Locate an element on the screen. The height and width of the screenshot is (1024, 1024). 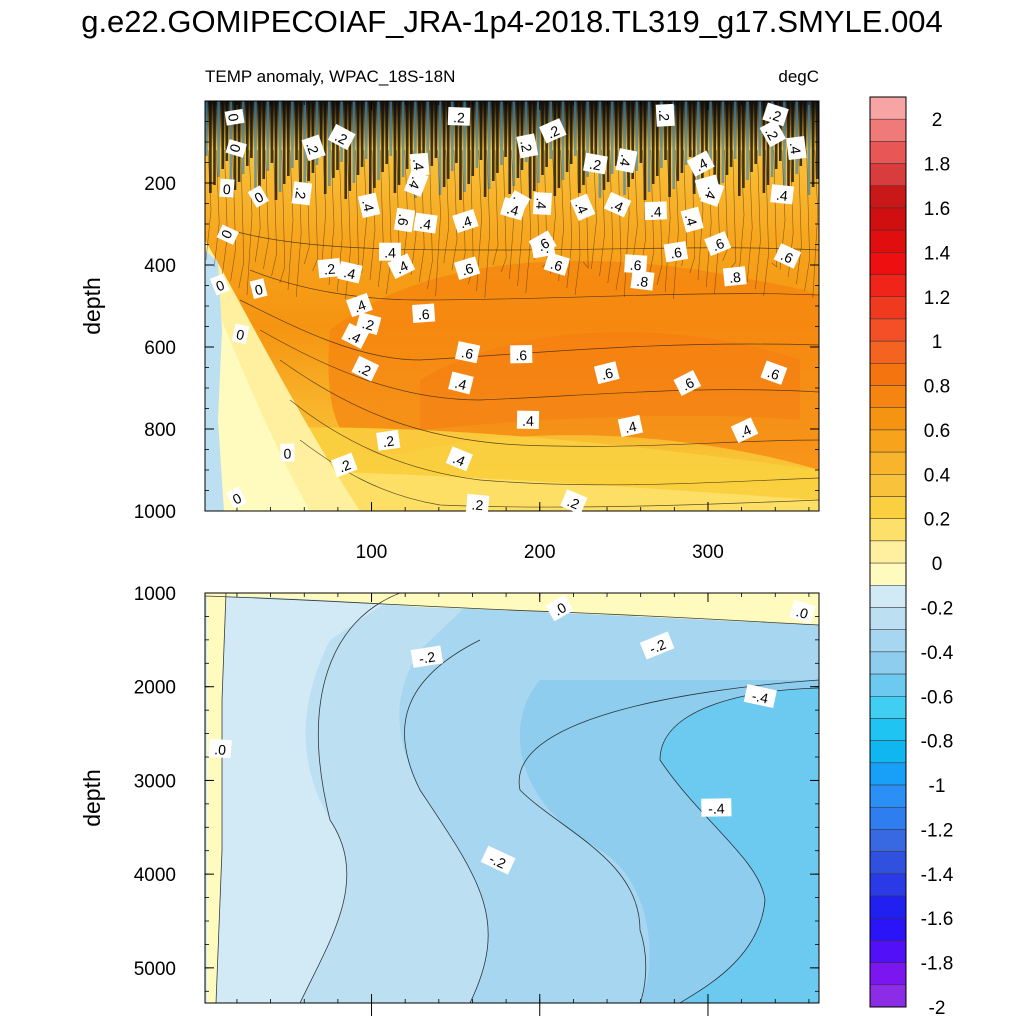
colorbar-tick-label: 0.2 is located at coordinates (937, 520).